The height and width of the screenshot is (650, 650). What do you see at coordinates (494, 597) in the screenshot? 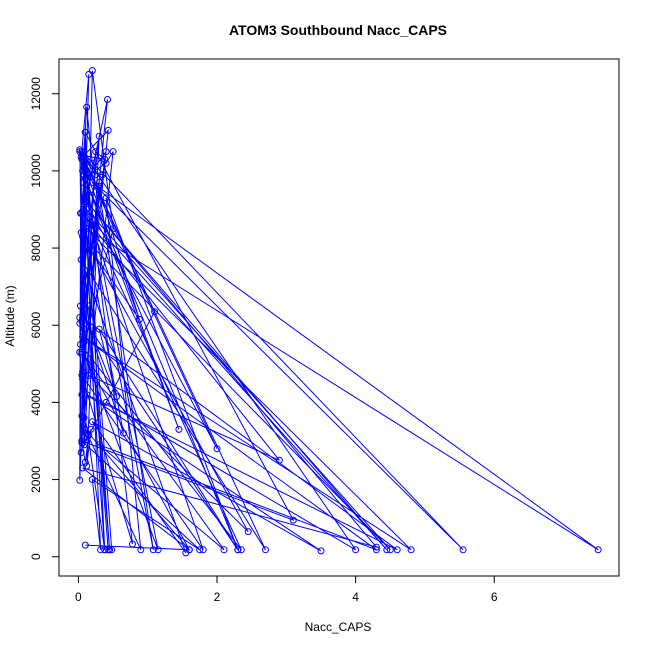
I see `x-tick-label: 6` at bounding box center [494, 597].